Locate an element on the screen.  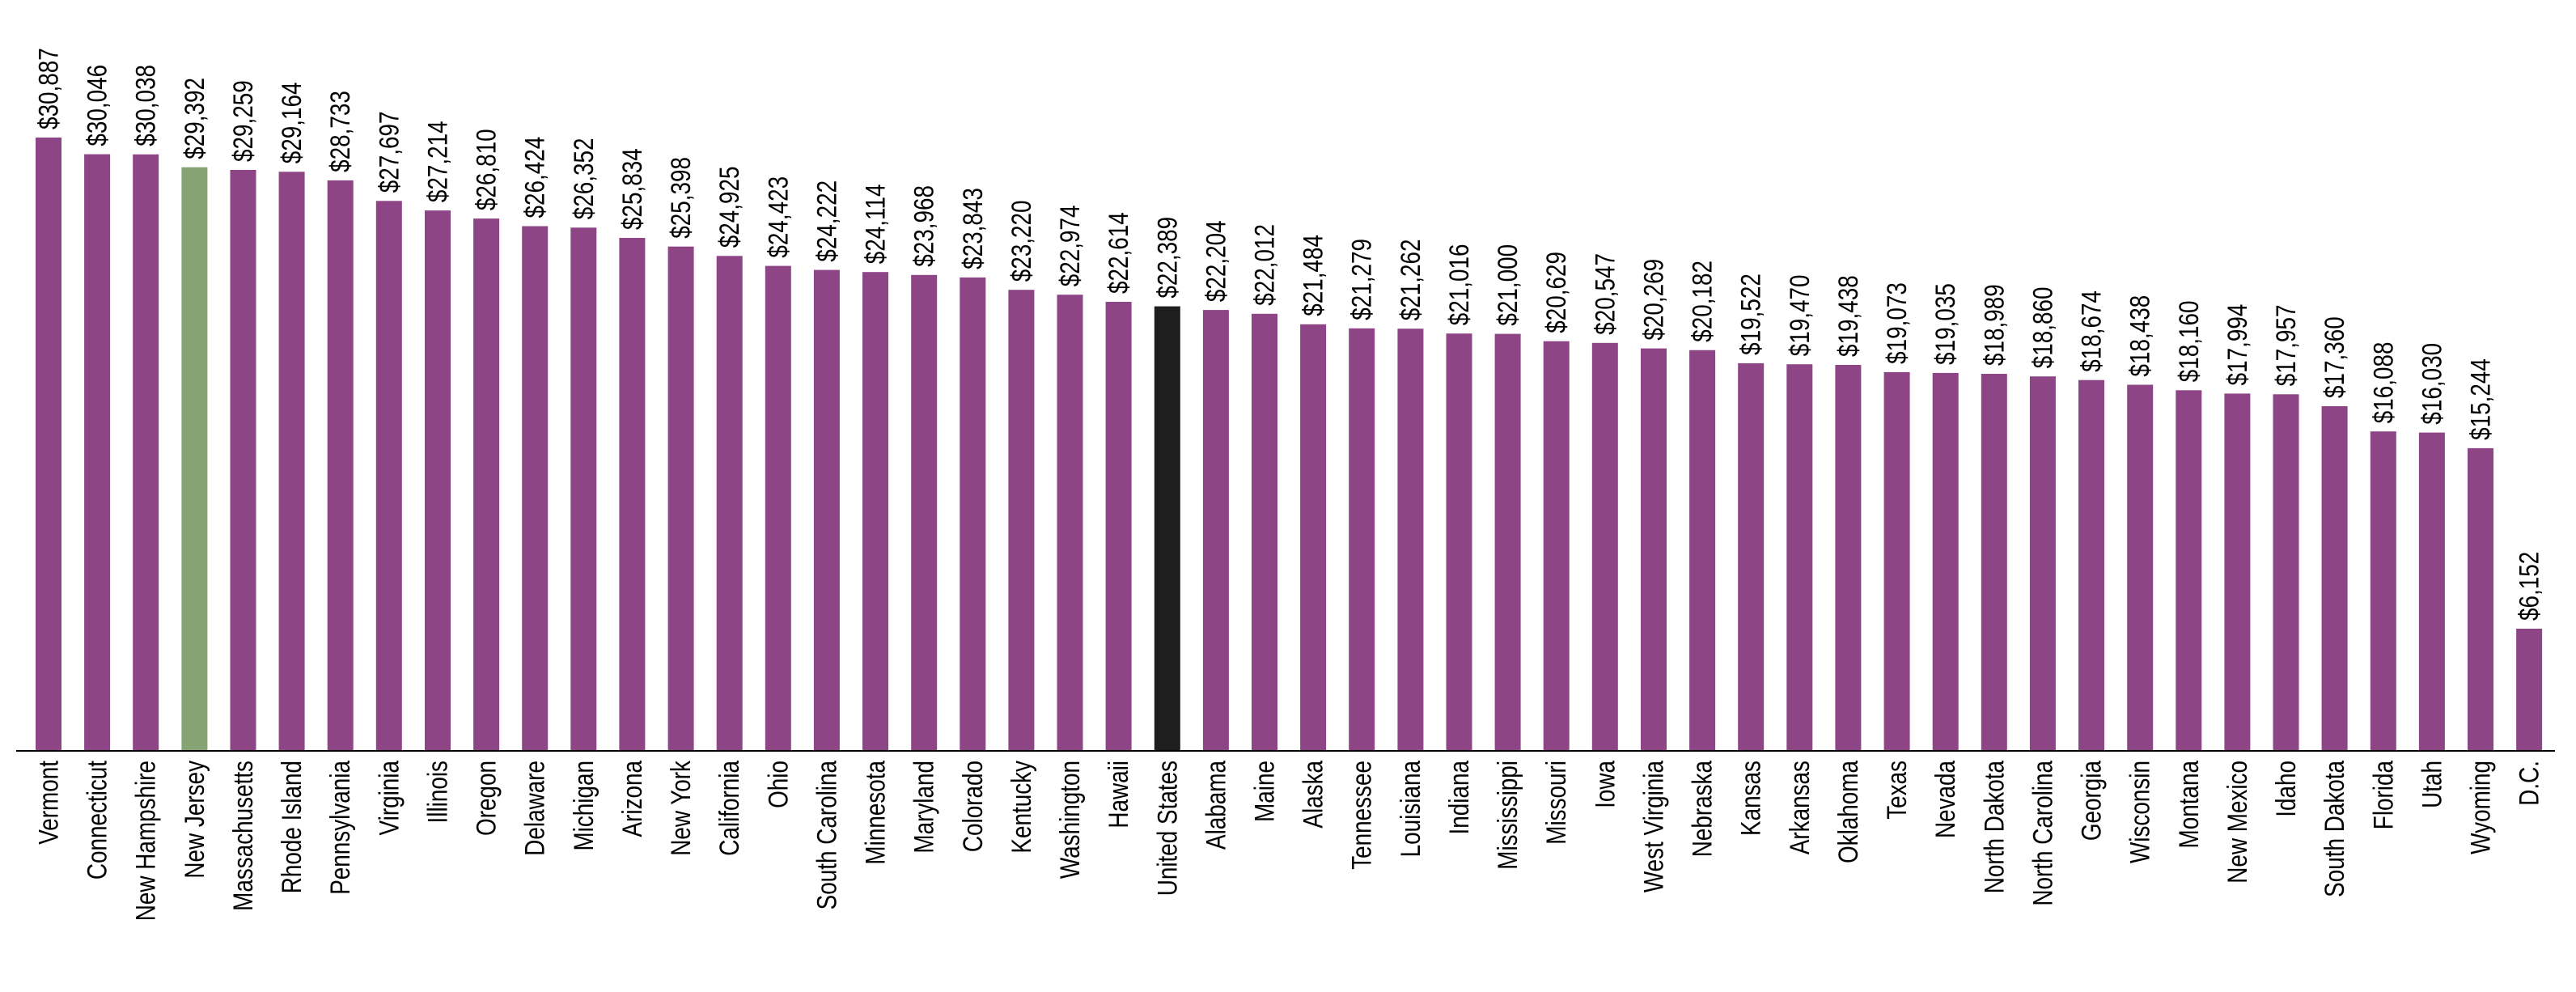
category-label-arizona: Arizona is located at coordinates (631, 798).